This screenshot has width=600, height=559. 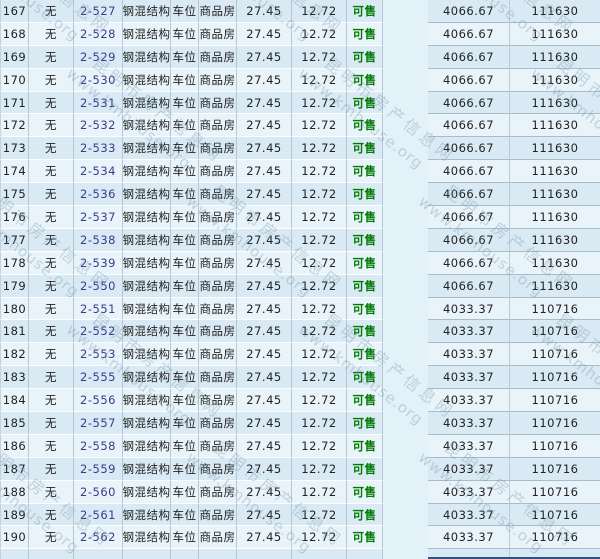 What do you see at coordinates (98, 126) in the screenshot?
I see `cell-unit-number-link: 2-532` at bounding box center [98, 126].